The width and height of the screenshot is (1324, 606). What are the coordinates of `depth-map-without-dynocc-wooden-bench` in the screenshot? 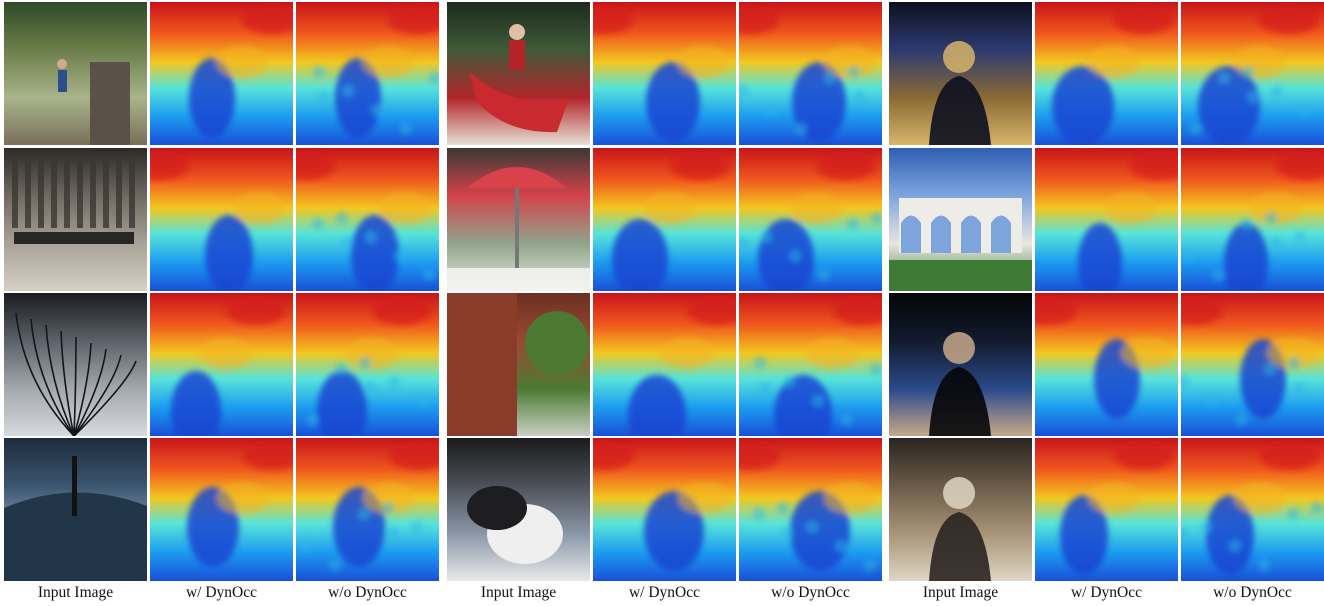 It's located at (367, 219).